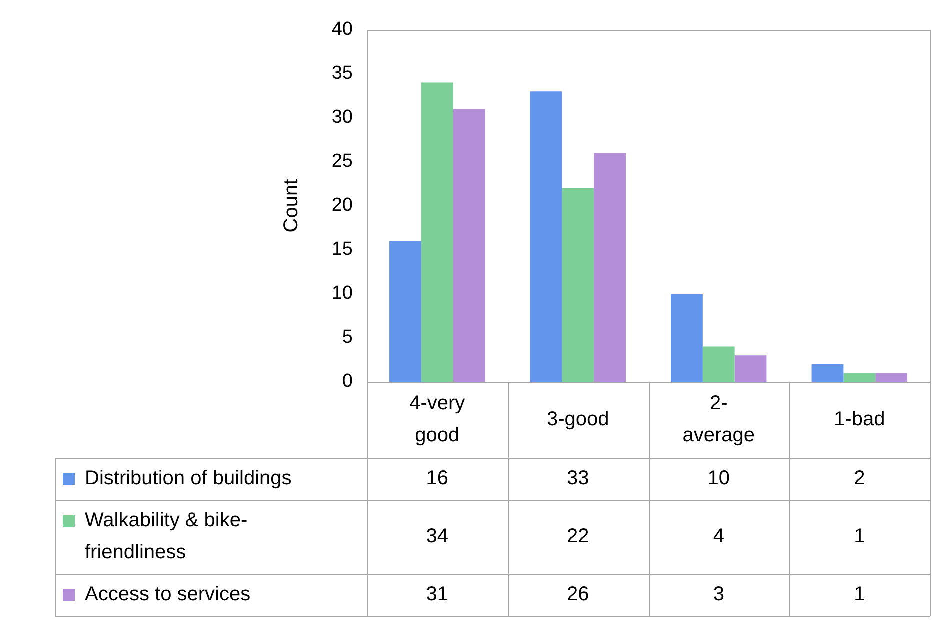 Image resolution: width=951 pixels, height=621 pixels. Describe the element at coordinates (188, 479) in the screenshot. I see `legend-label: Distribution of buildings` at that location.